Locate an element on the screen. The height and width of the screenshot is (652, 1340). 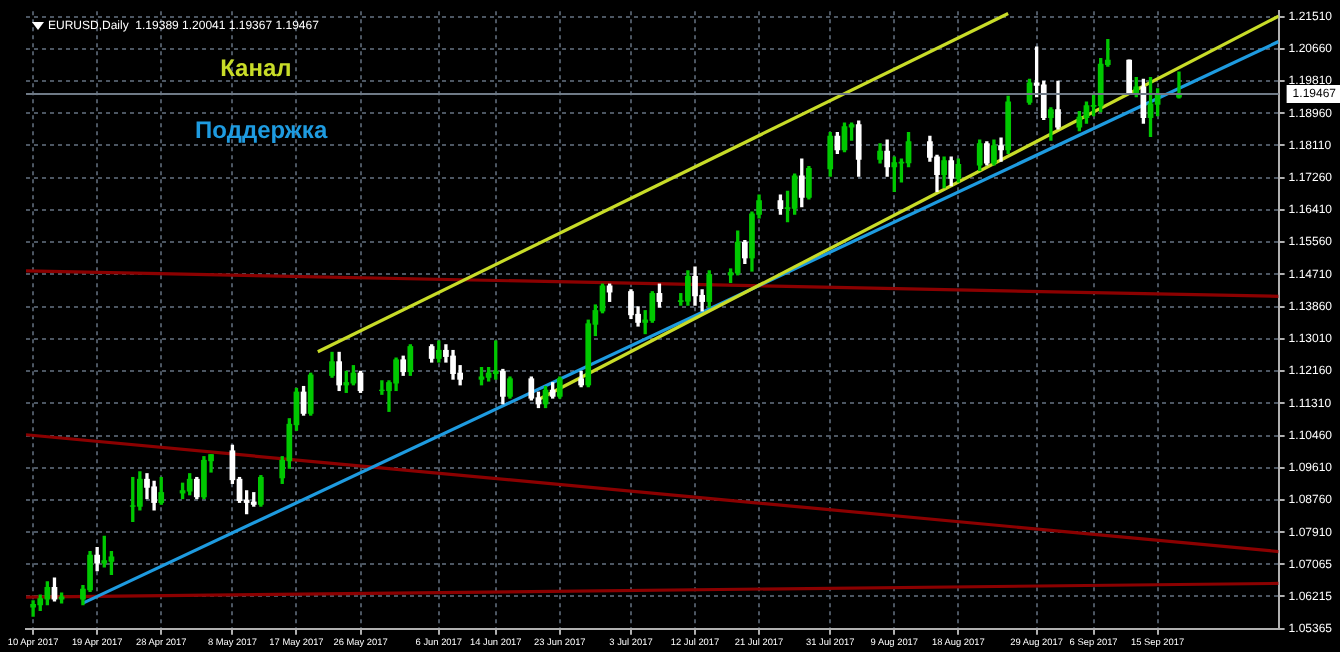
text: Поддержка is located at coordinates (261, 130).